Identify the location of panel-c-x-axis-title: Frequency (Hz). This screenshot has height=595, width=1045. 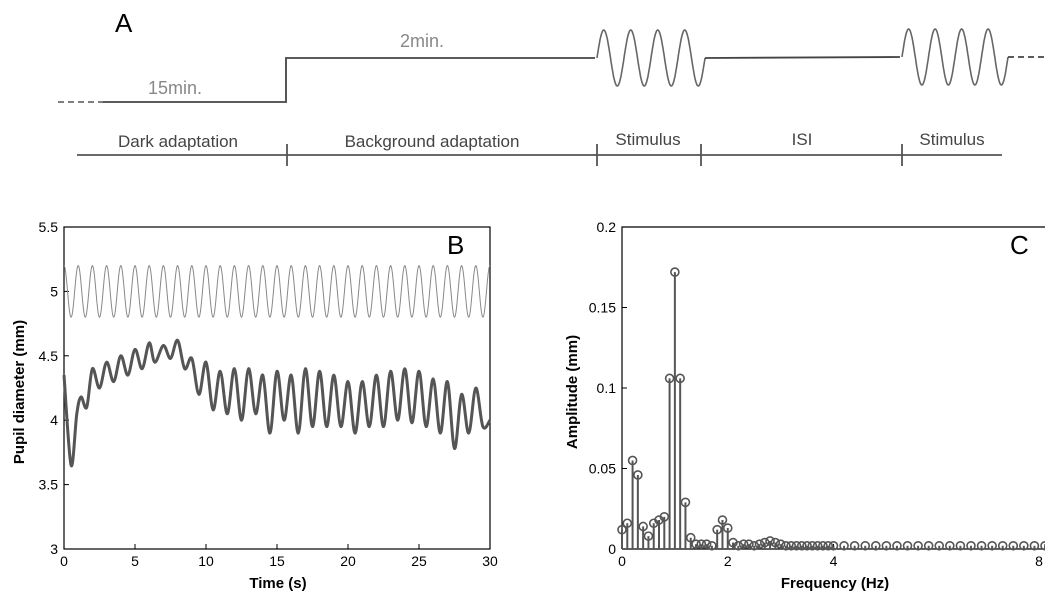
(835, 583).